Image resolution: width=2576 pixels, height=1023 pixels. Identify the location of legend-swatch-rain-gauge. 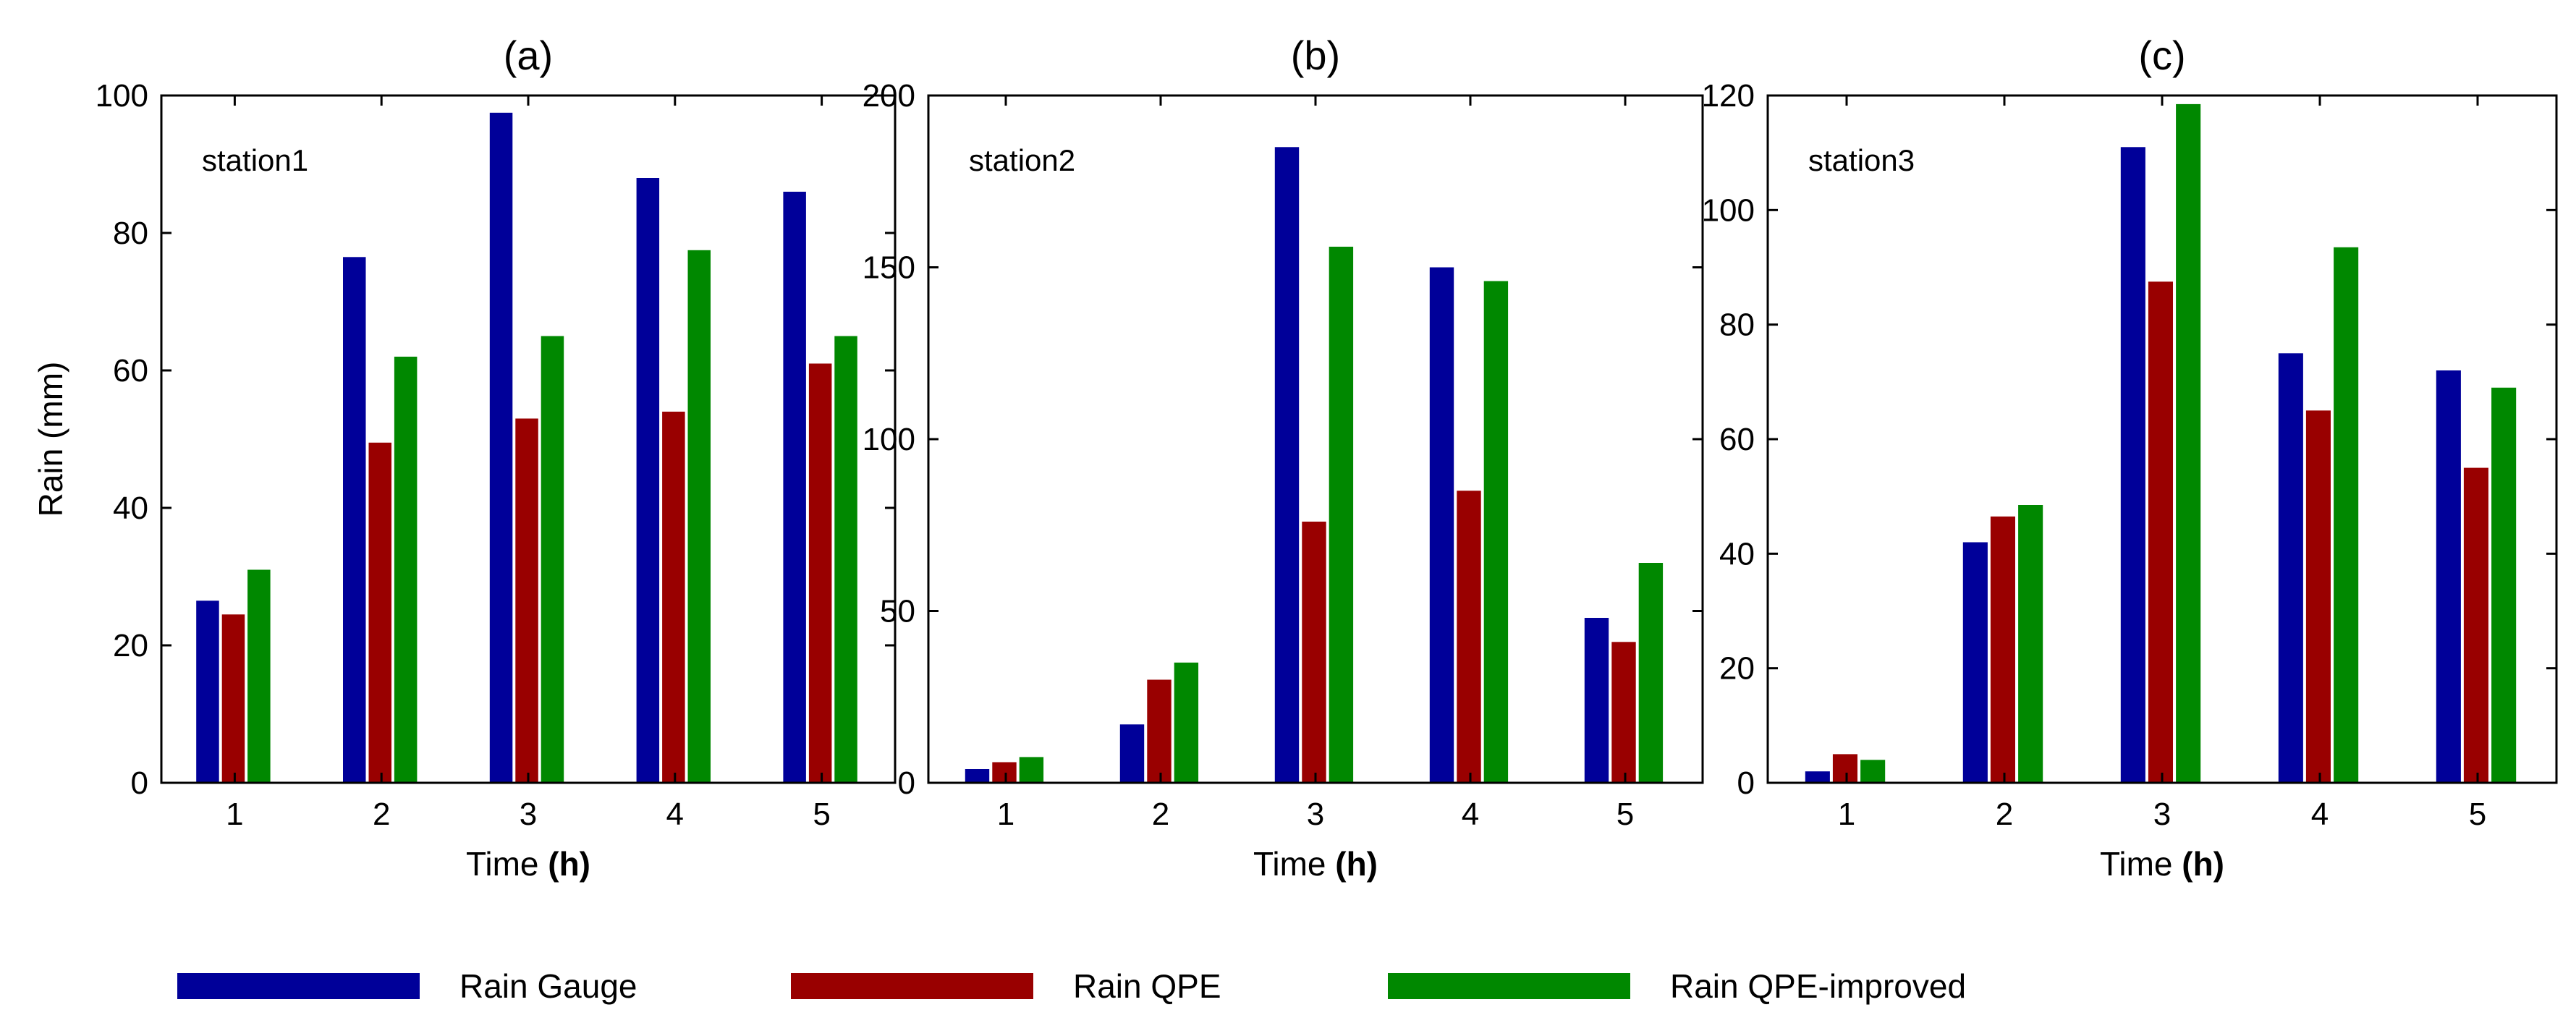
(298, 986).